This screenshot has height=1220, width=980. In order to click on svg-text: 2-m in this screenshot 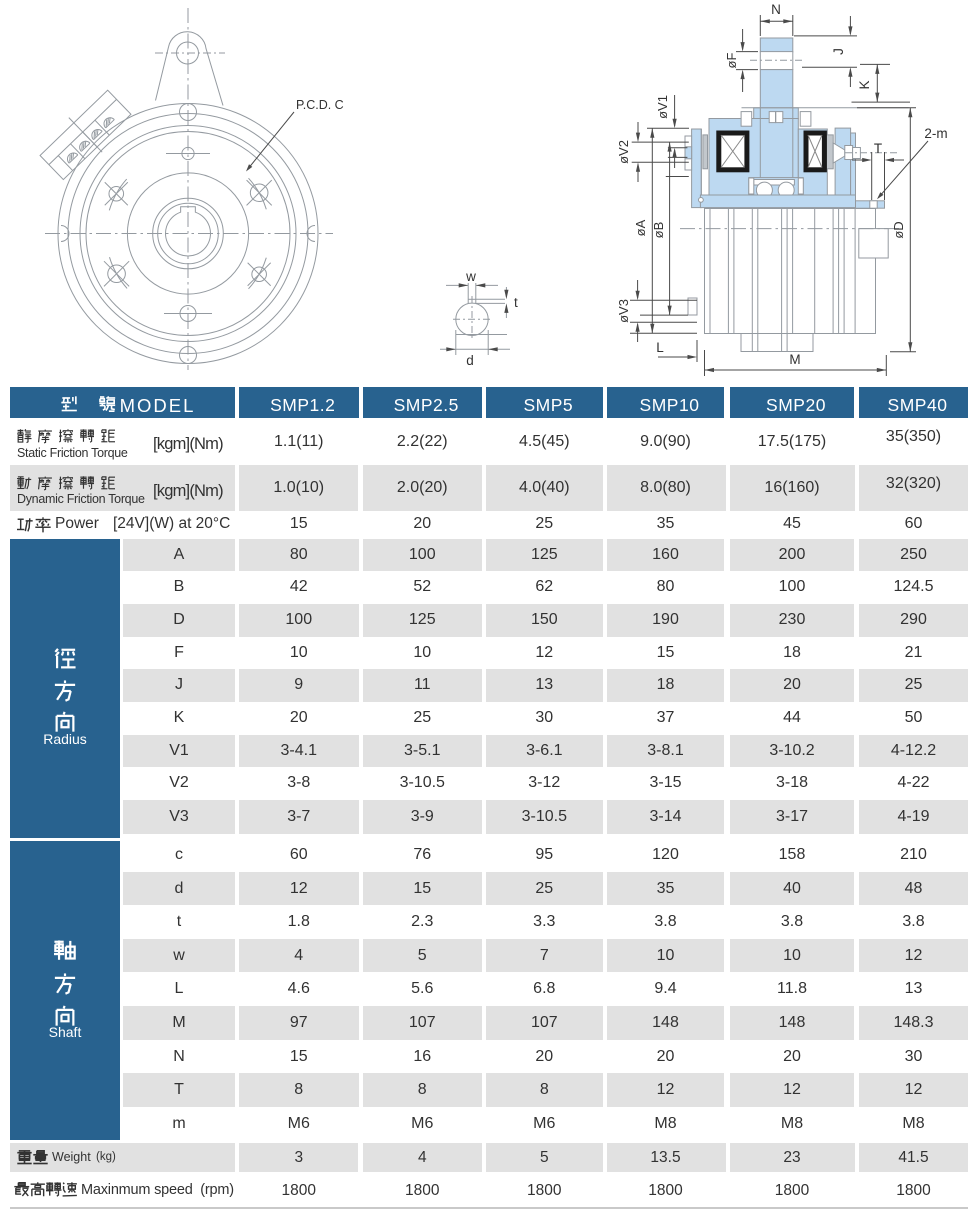, I will do `click(935, 133)`.